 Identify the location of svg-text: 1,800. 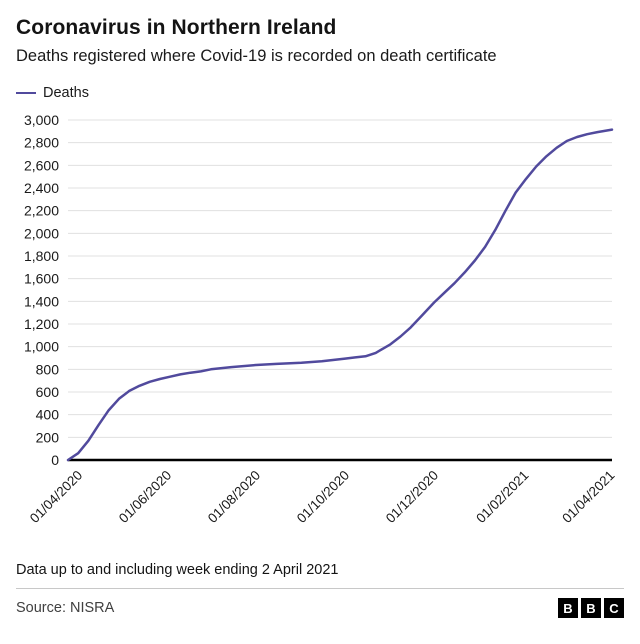
(41, 256).